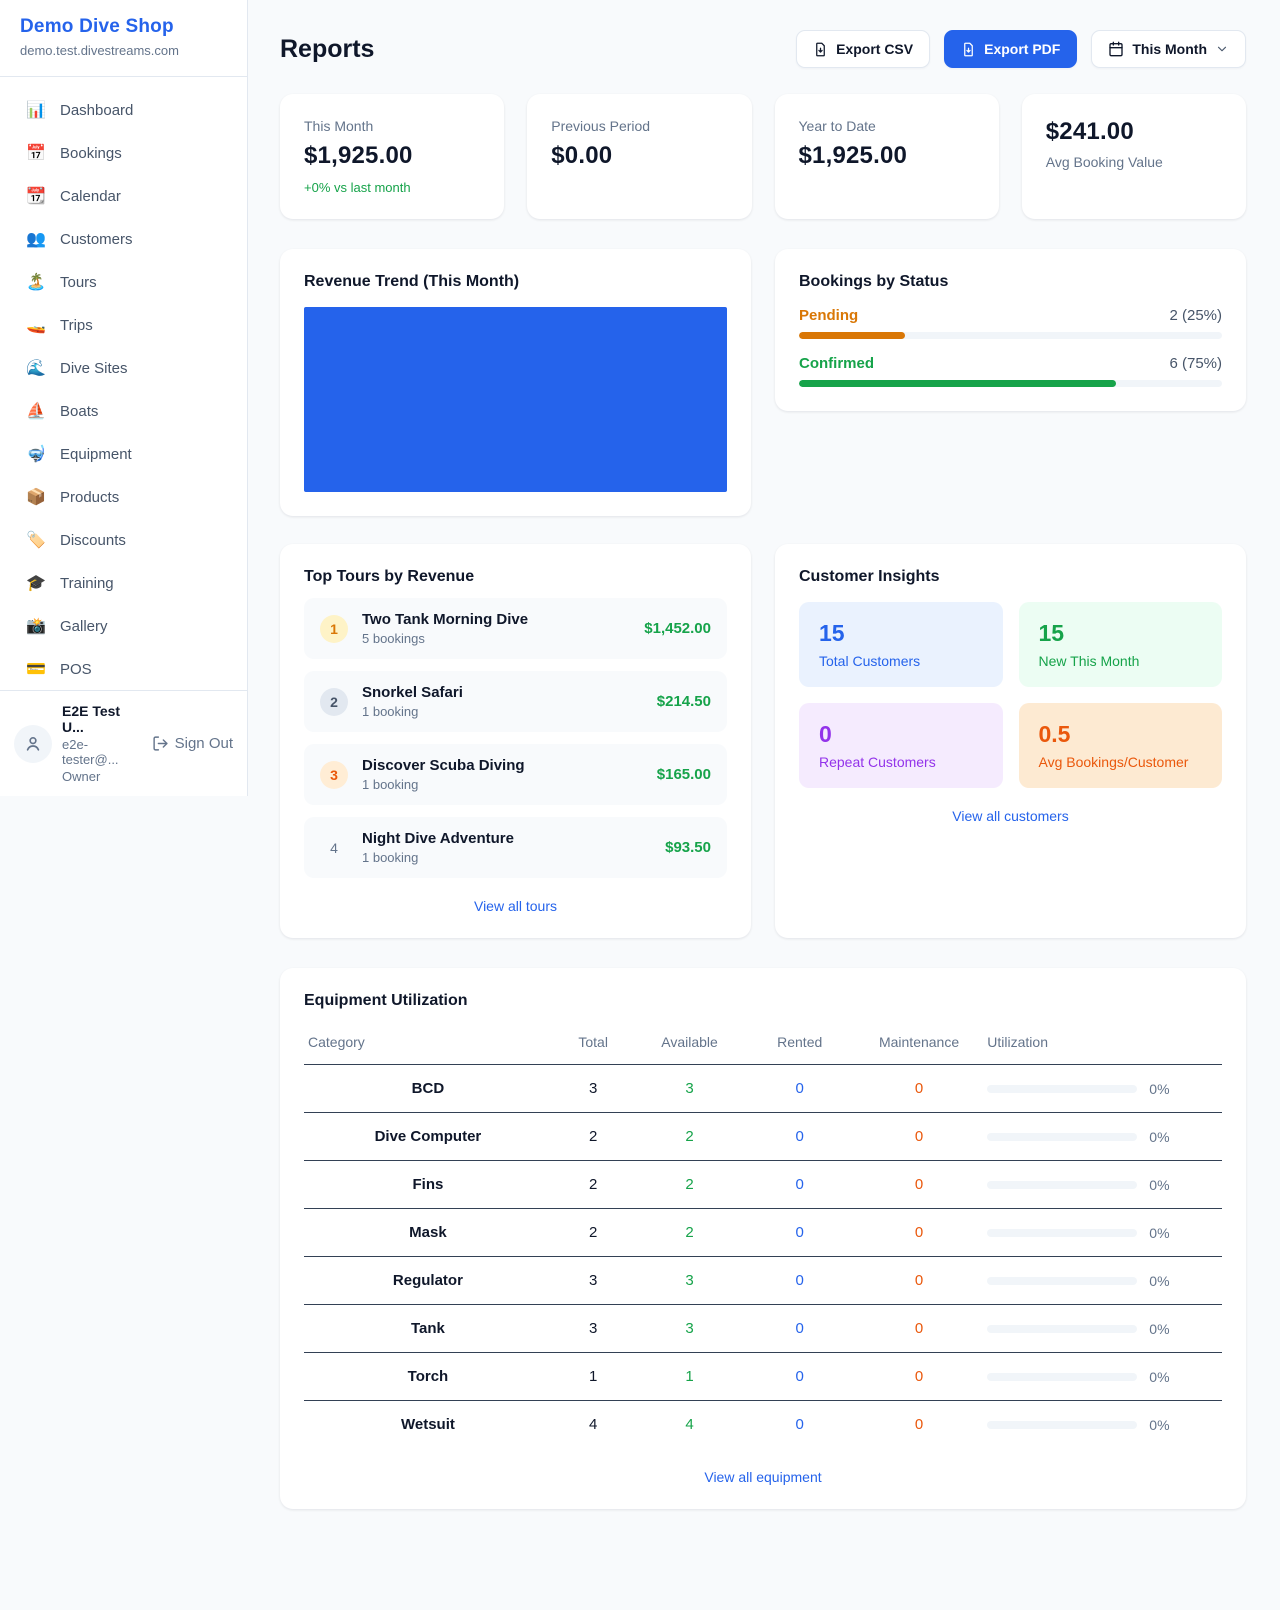  What do you see at coordinates (829, 315) in the screenshot?
I see `status-label: Pending` at bounding box center [829, 315].